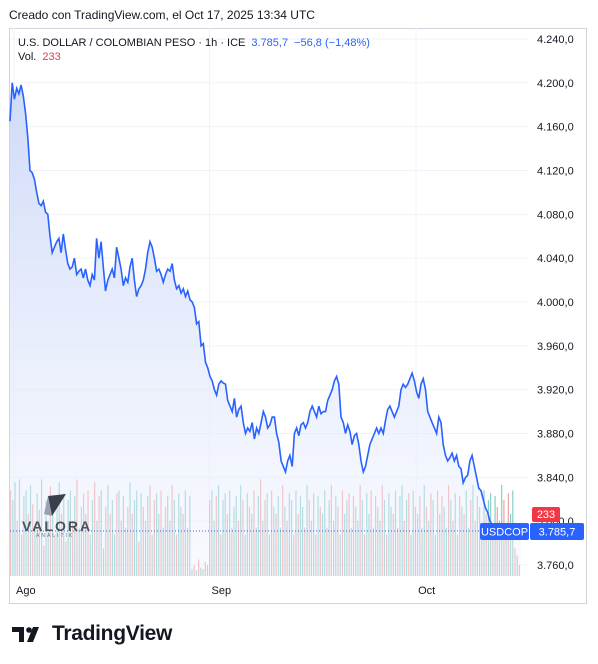  I want to click on y-tick-label: 3.960,0, so click(555, 347).